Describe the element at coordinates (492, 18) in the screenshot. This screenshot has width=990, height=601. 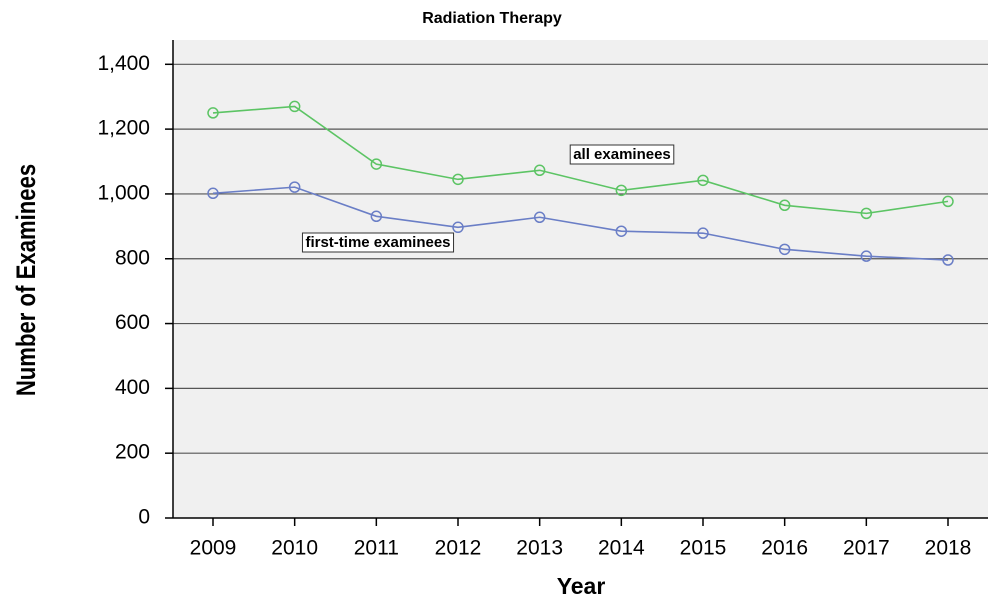
I see `chart-title: Radiation Therapy` at that location.